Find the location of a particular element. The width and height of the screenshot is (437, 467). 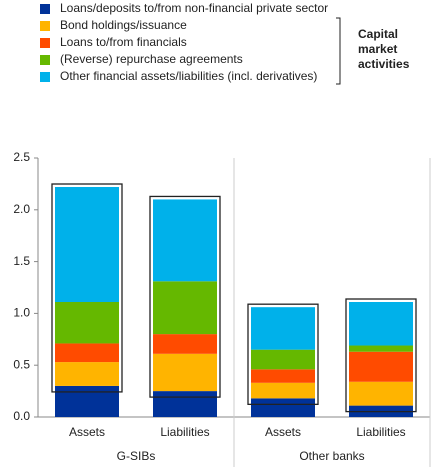

y-tick-label: 0.5 is located at coordinates (21, 364).